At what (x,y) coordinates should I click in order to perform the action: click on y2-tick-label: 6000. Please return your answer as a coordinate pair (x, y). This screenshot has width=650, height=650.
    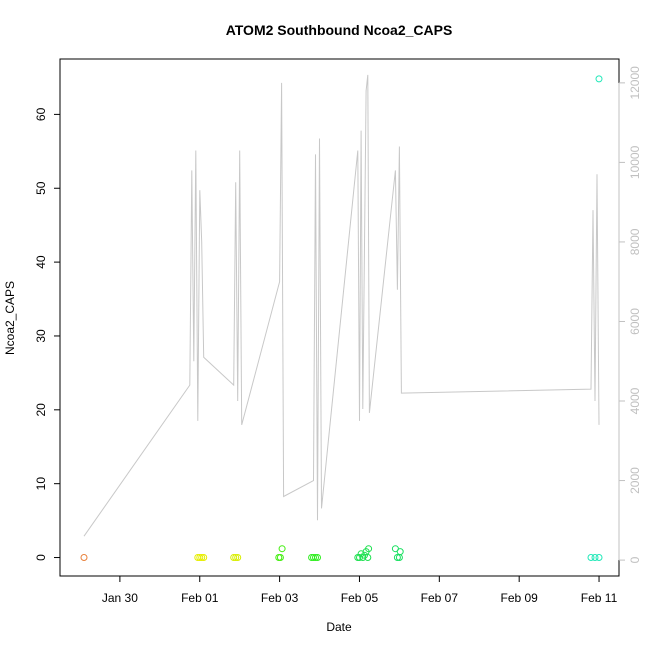
    Looking at the image, I should click on (635, 321).